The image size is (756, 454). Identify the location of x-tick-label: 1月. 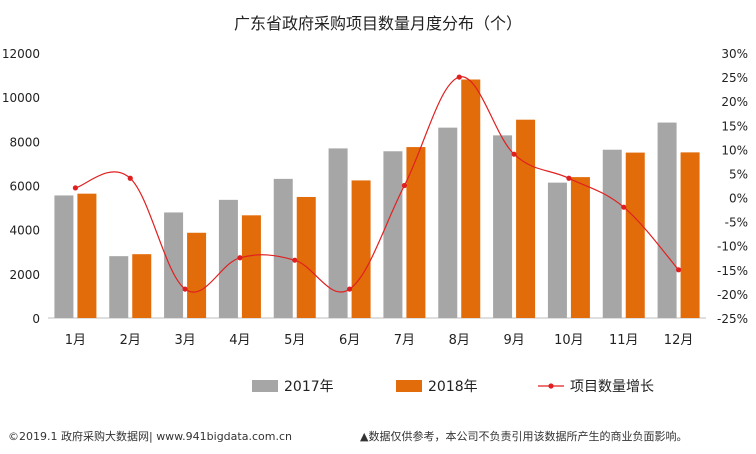
(75, 340).